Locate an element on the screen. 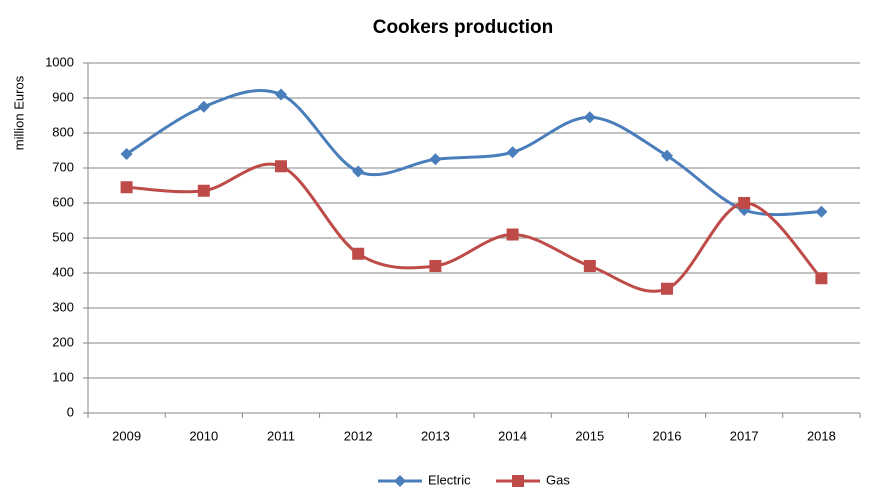 The width and height of the screenshot is (872, 488). y-tick-label: 1000 is located at coordinates (59, 61).